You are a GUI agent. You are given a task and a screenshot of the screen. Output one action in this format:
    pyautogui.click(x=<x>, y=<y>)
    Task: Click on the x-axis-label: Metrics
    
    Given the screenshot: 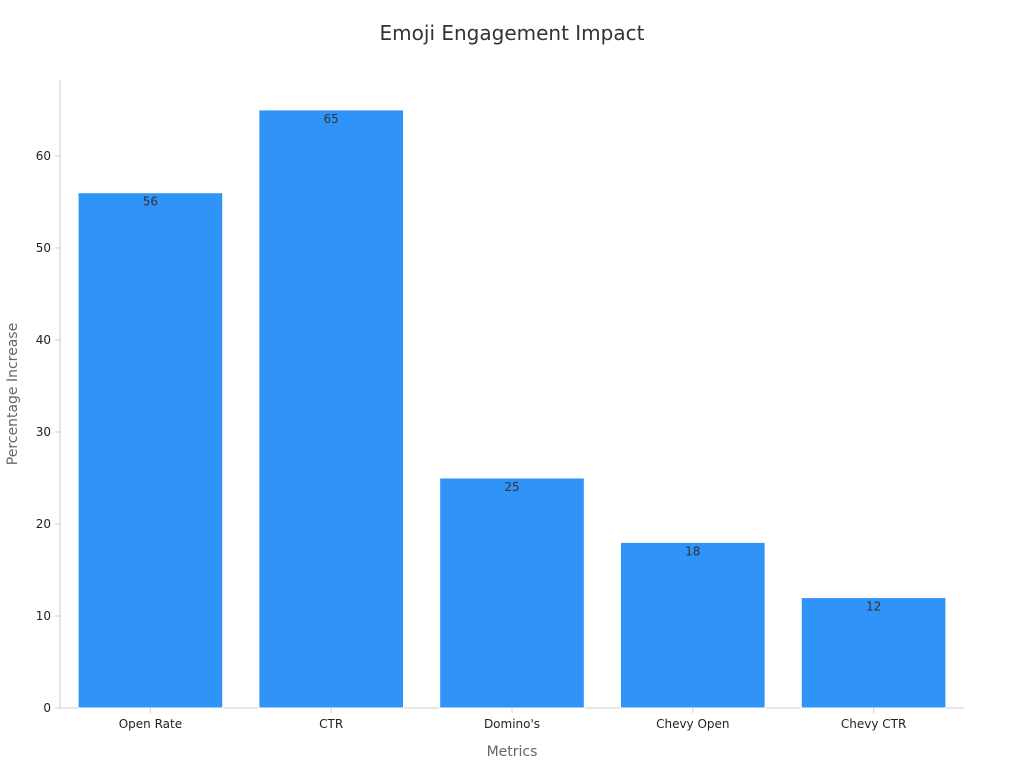 What is the action you would take?
    pyautogui.click(x=512, y=752)
    